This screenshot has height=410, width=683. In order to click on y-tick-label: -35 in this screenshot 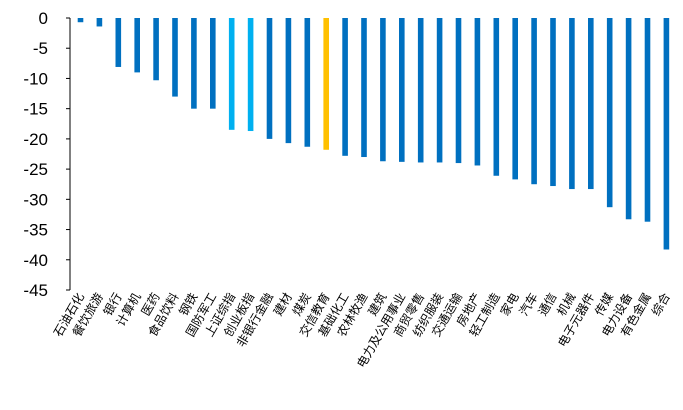, I will do `click(35, 230)`.